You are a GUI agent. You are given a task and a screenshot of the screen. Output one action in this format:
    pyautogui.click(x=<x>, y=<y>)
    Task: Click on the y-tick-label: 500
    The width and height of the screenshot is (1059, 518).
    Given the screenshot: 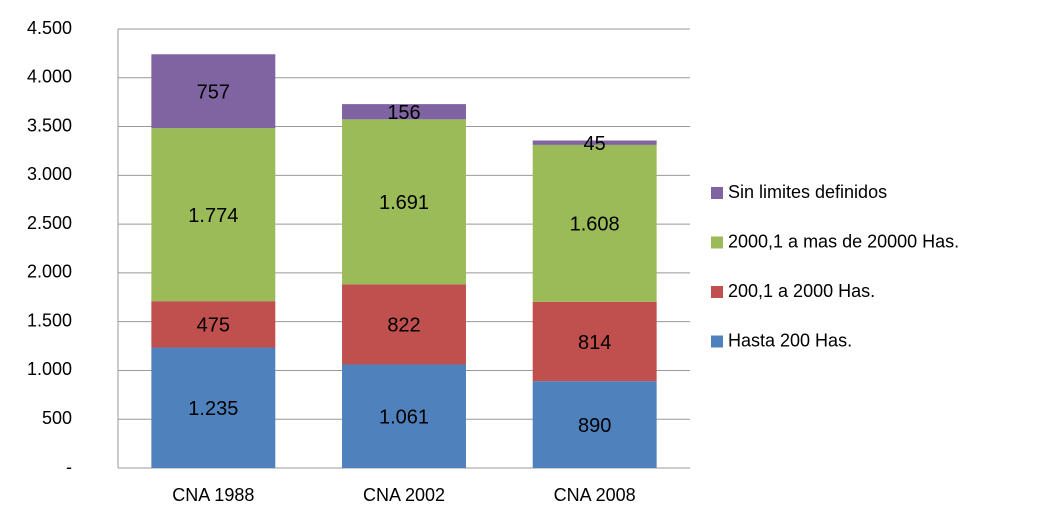 What is the action you would take?
    pyautogui.click(x=57, y=418)
    